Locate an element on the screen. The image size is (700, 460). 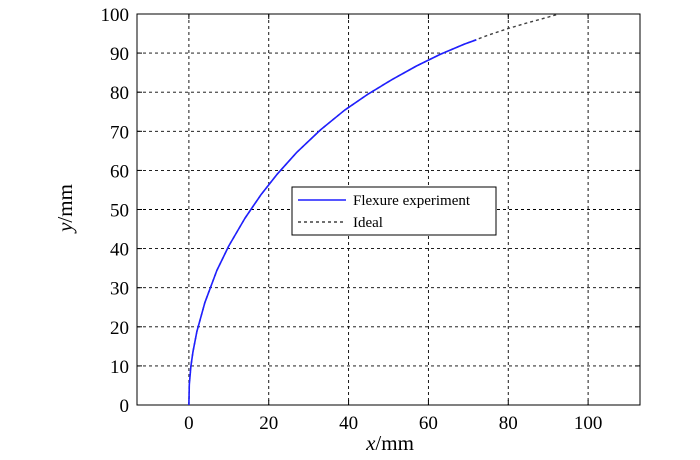
y-tick-label-100: 100 is located at coordinates (115, 15).